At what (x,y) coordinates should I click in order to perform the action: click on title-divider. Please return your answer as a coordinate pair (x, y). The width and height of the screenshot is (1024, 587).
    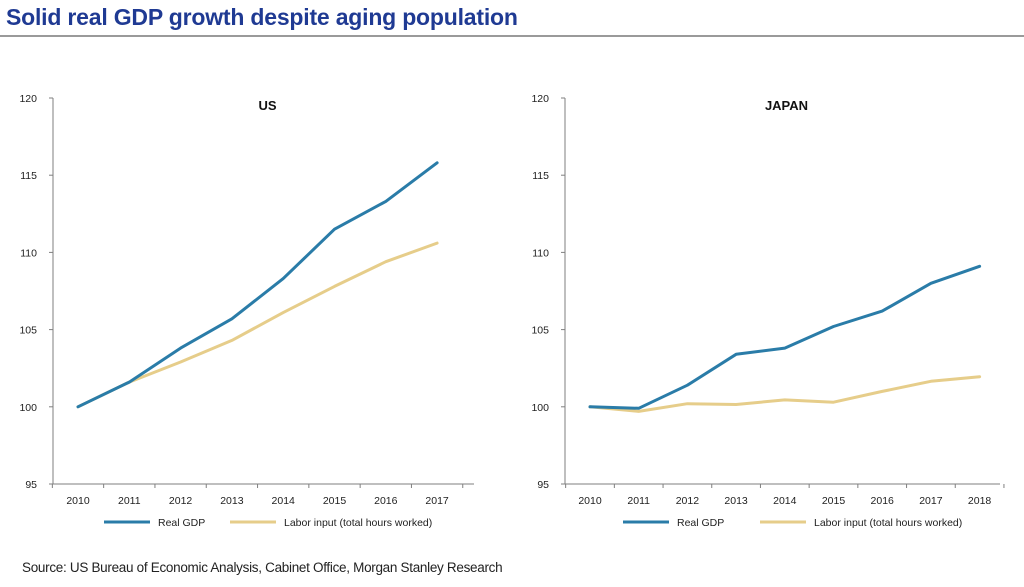
    Looking at the image, I should click on (512, 36).